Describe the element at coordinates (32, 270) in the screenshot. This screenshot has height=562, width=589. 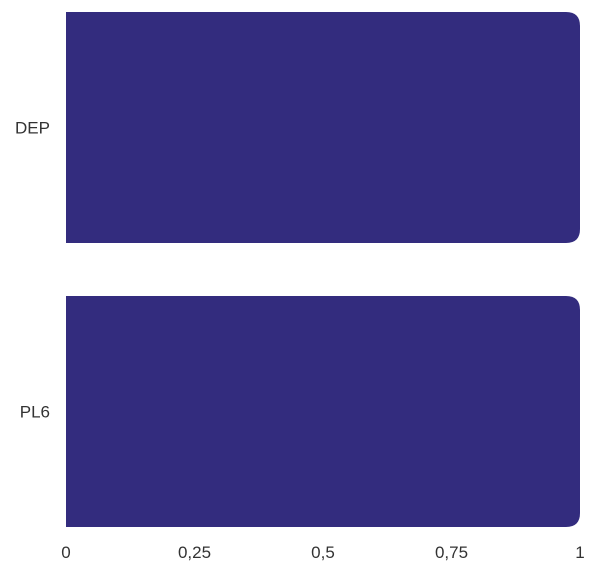
I see `category-labels: DEP PL6` at that location.